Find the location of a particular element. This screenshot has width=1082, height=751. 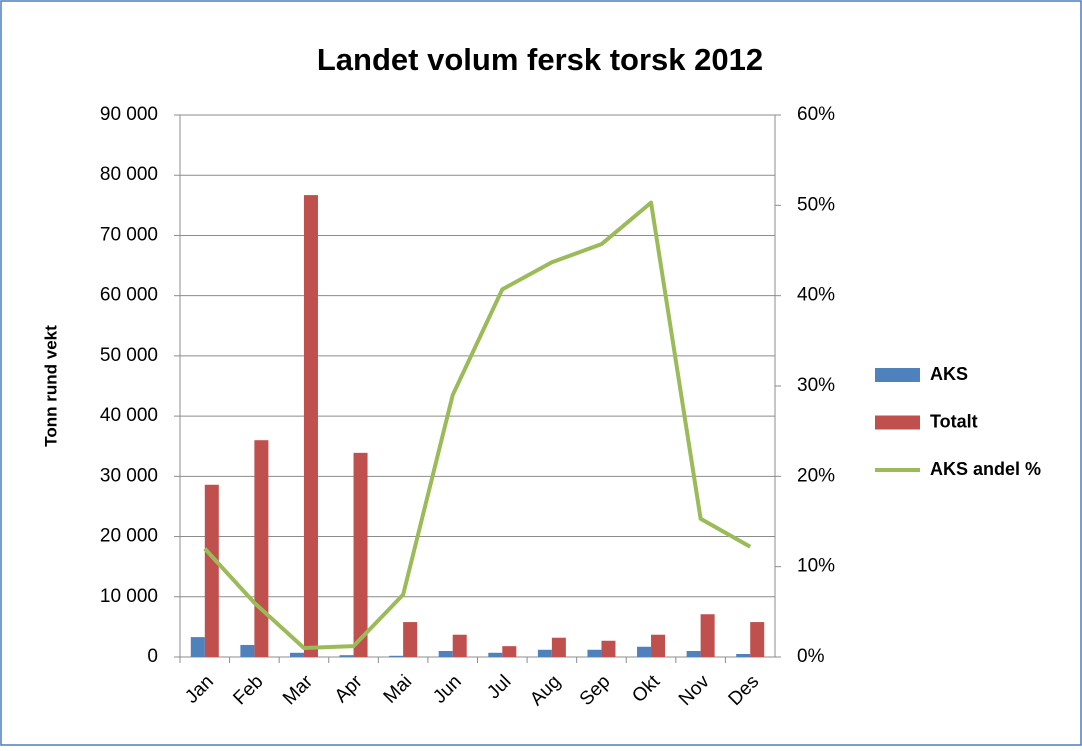

y2-tick-label: 20% is located at coordinates (816, 475).